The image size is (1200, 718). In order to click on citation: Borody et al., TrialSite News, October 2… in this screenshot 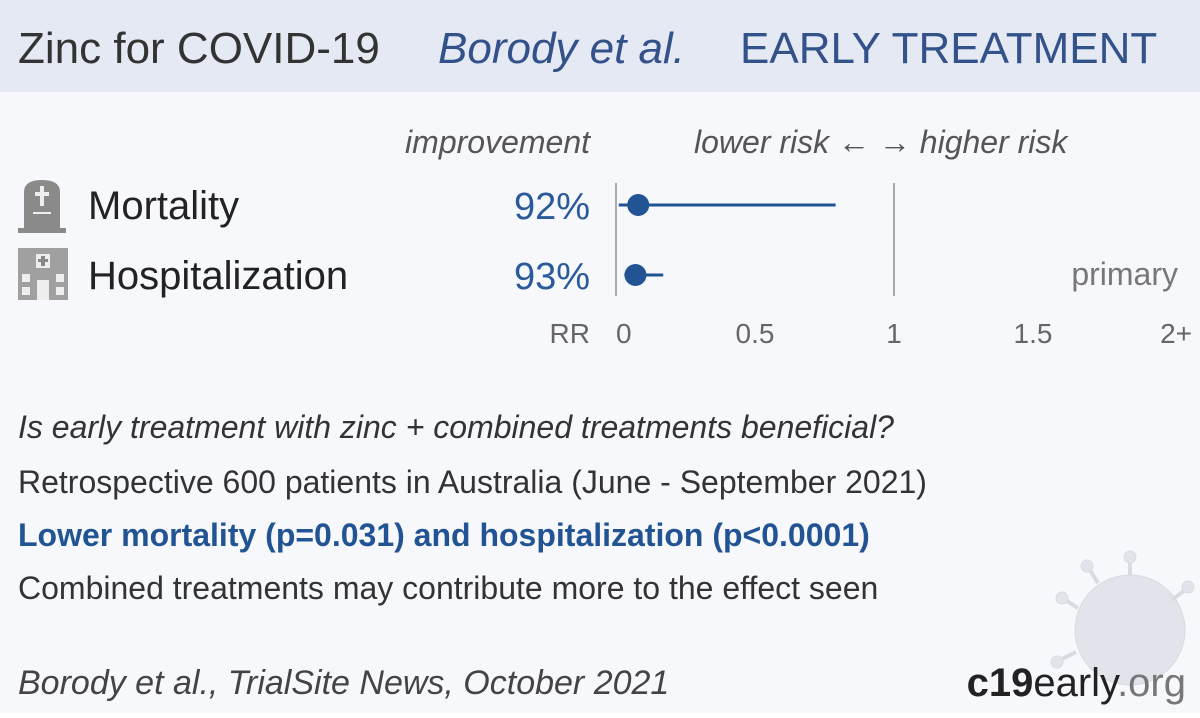, I will do `click(343, 683)`.